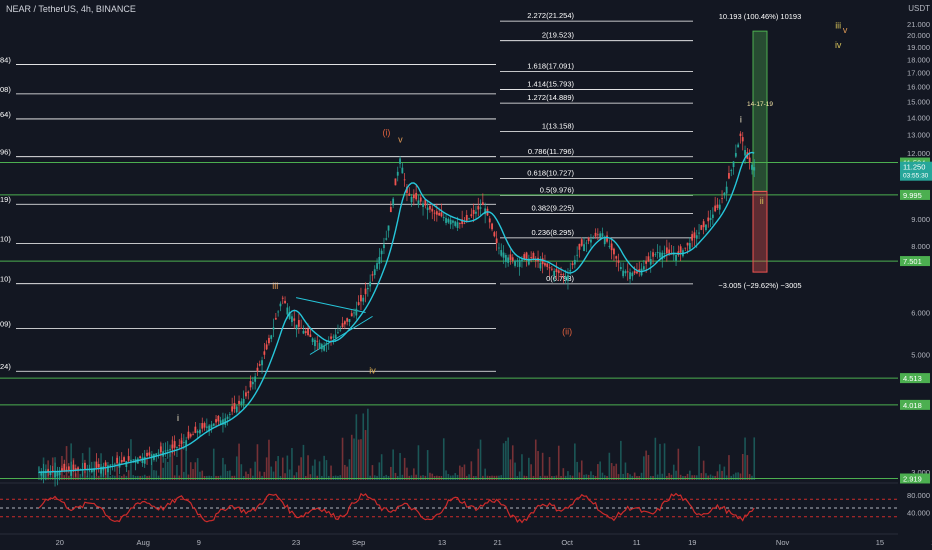  Describe the element at coordinates (918, 24) in the screenshot. I see `price-axis-tick: 21.000` at that location.